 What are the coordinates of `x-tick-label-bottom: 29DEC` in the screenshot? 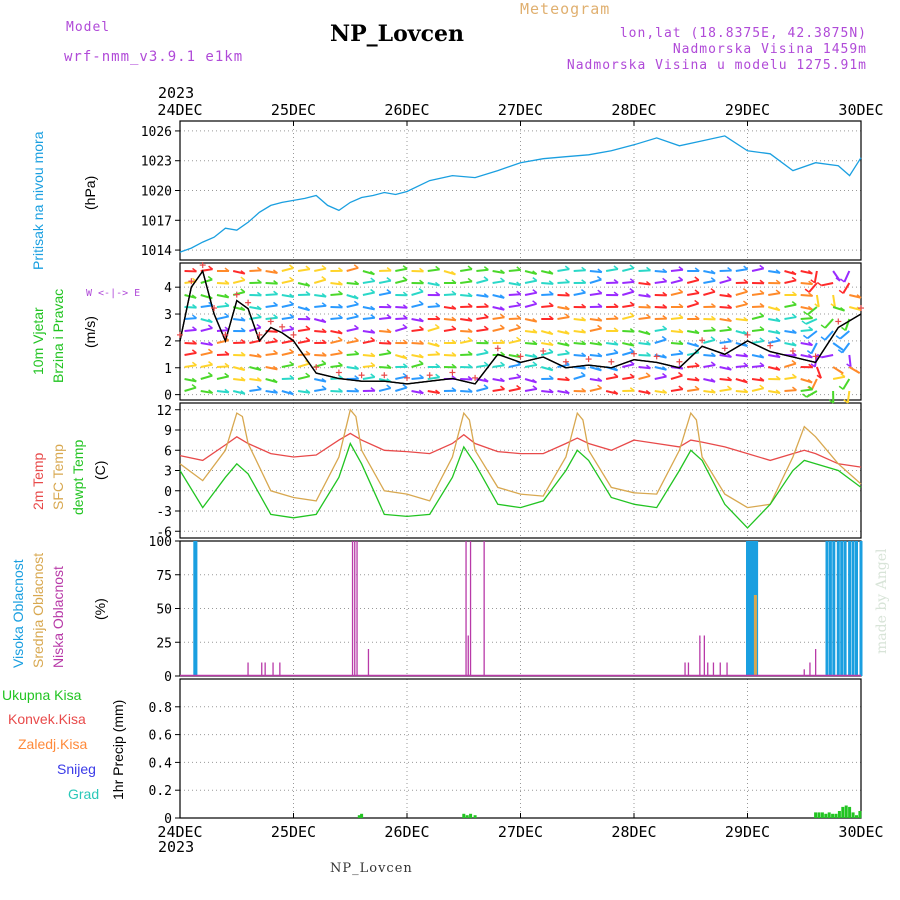 It's located at (747, 832).